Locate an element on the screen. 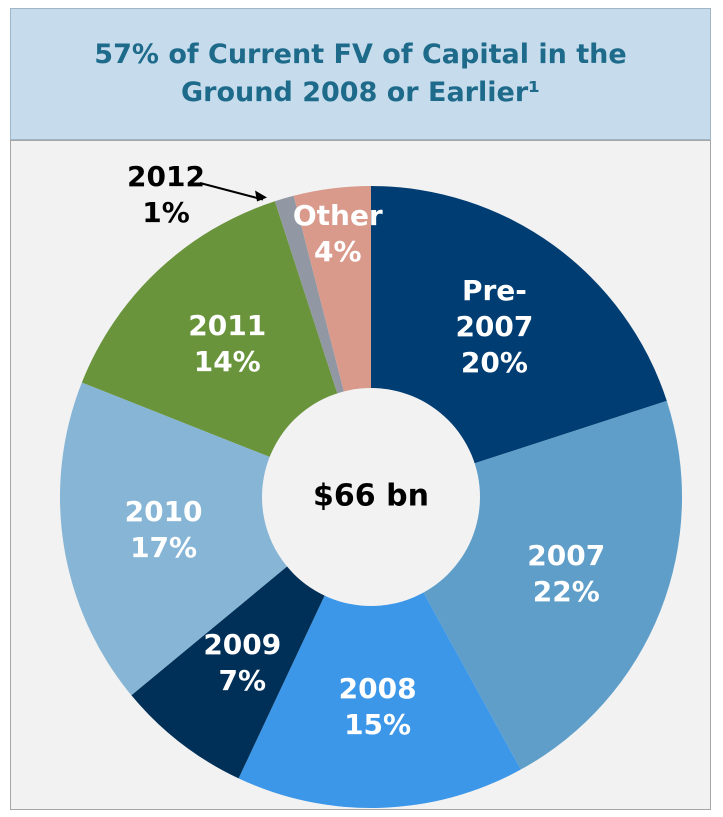 Image resolution: width=723 pixels, height=817 pixels. category-label: 2009 is located at coordinates (242, 644).